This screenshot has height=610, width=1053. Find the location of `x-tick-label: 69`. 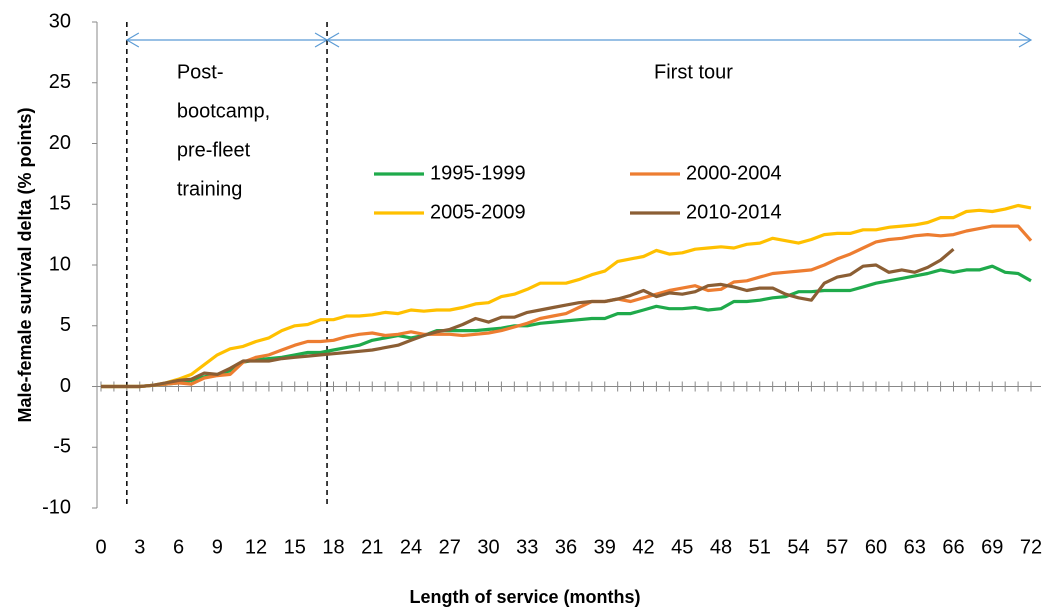

x-tick-label: 69 is located at coordinates (992, 547).